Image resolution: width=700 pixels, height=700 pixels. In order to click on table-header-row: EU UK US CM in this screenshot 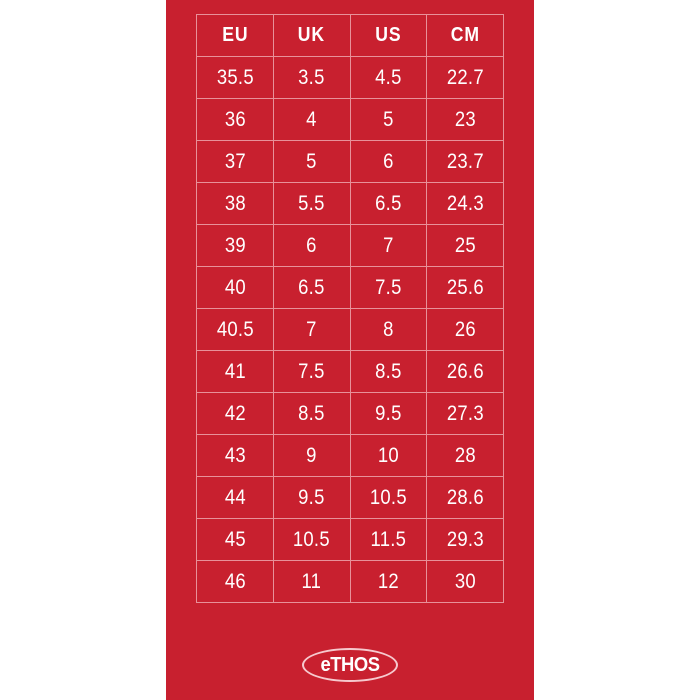, I will do `click(350, 35)`.